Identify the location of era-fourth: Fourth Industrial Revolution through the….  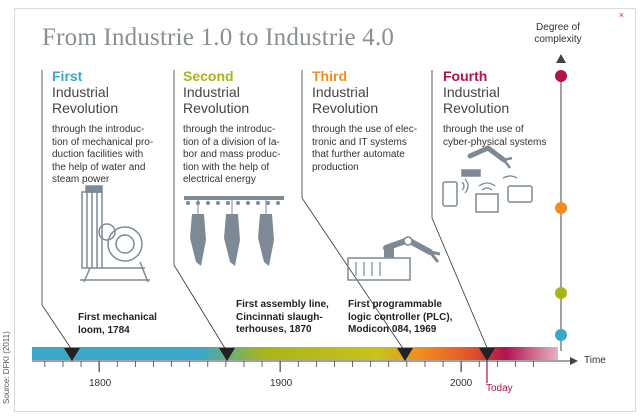
(499, 108).